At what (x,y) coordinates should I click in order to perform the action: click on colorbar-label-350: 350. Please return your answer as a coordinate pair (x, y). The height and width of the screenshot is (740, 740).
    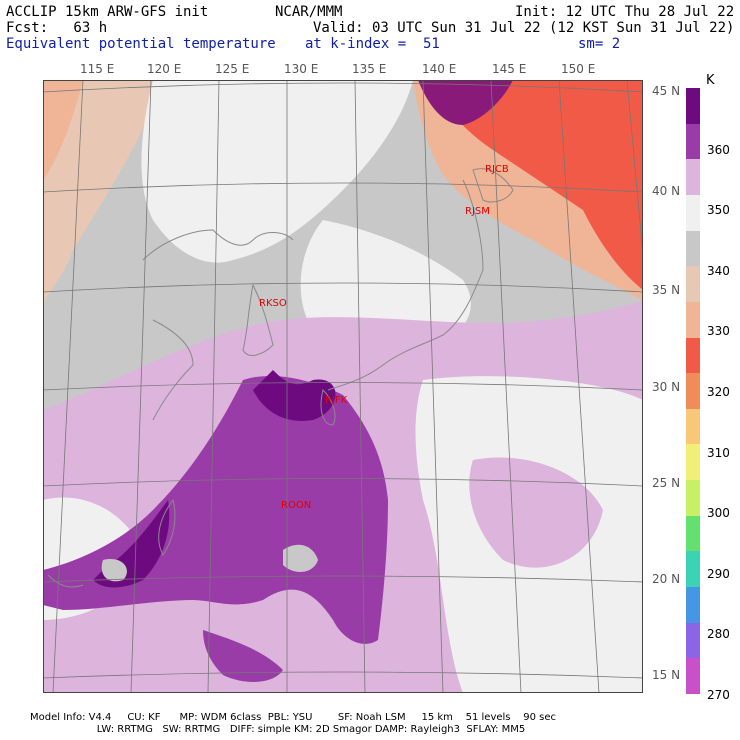
    Looking at the image, I should click on (718, 210).